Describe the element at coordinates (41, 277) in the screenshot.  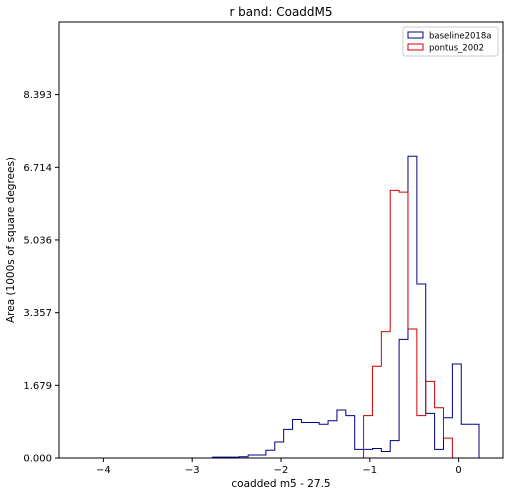
I see `y-axis: 0.000 1.679 3.357 5.036 6.714 8.393` at that location.